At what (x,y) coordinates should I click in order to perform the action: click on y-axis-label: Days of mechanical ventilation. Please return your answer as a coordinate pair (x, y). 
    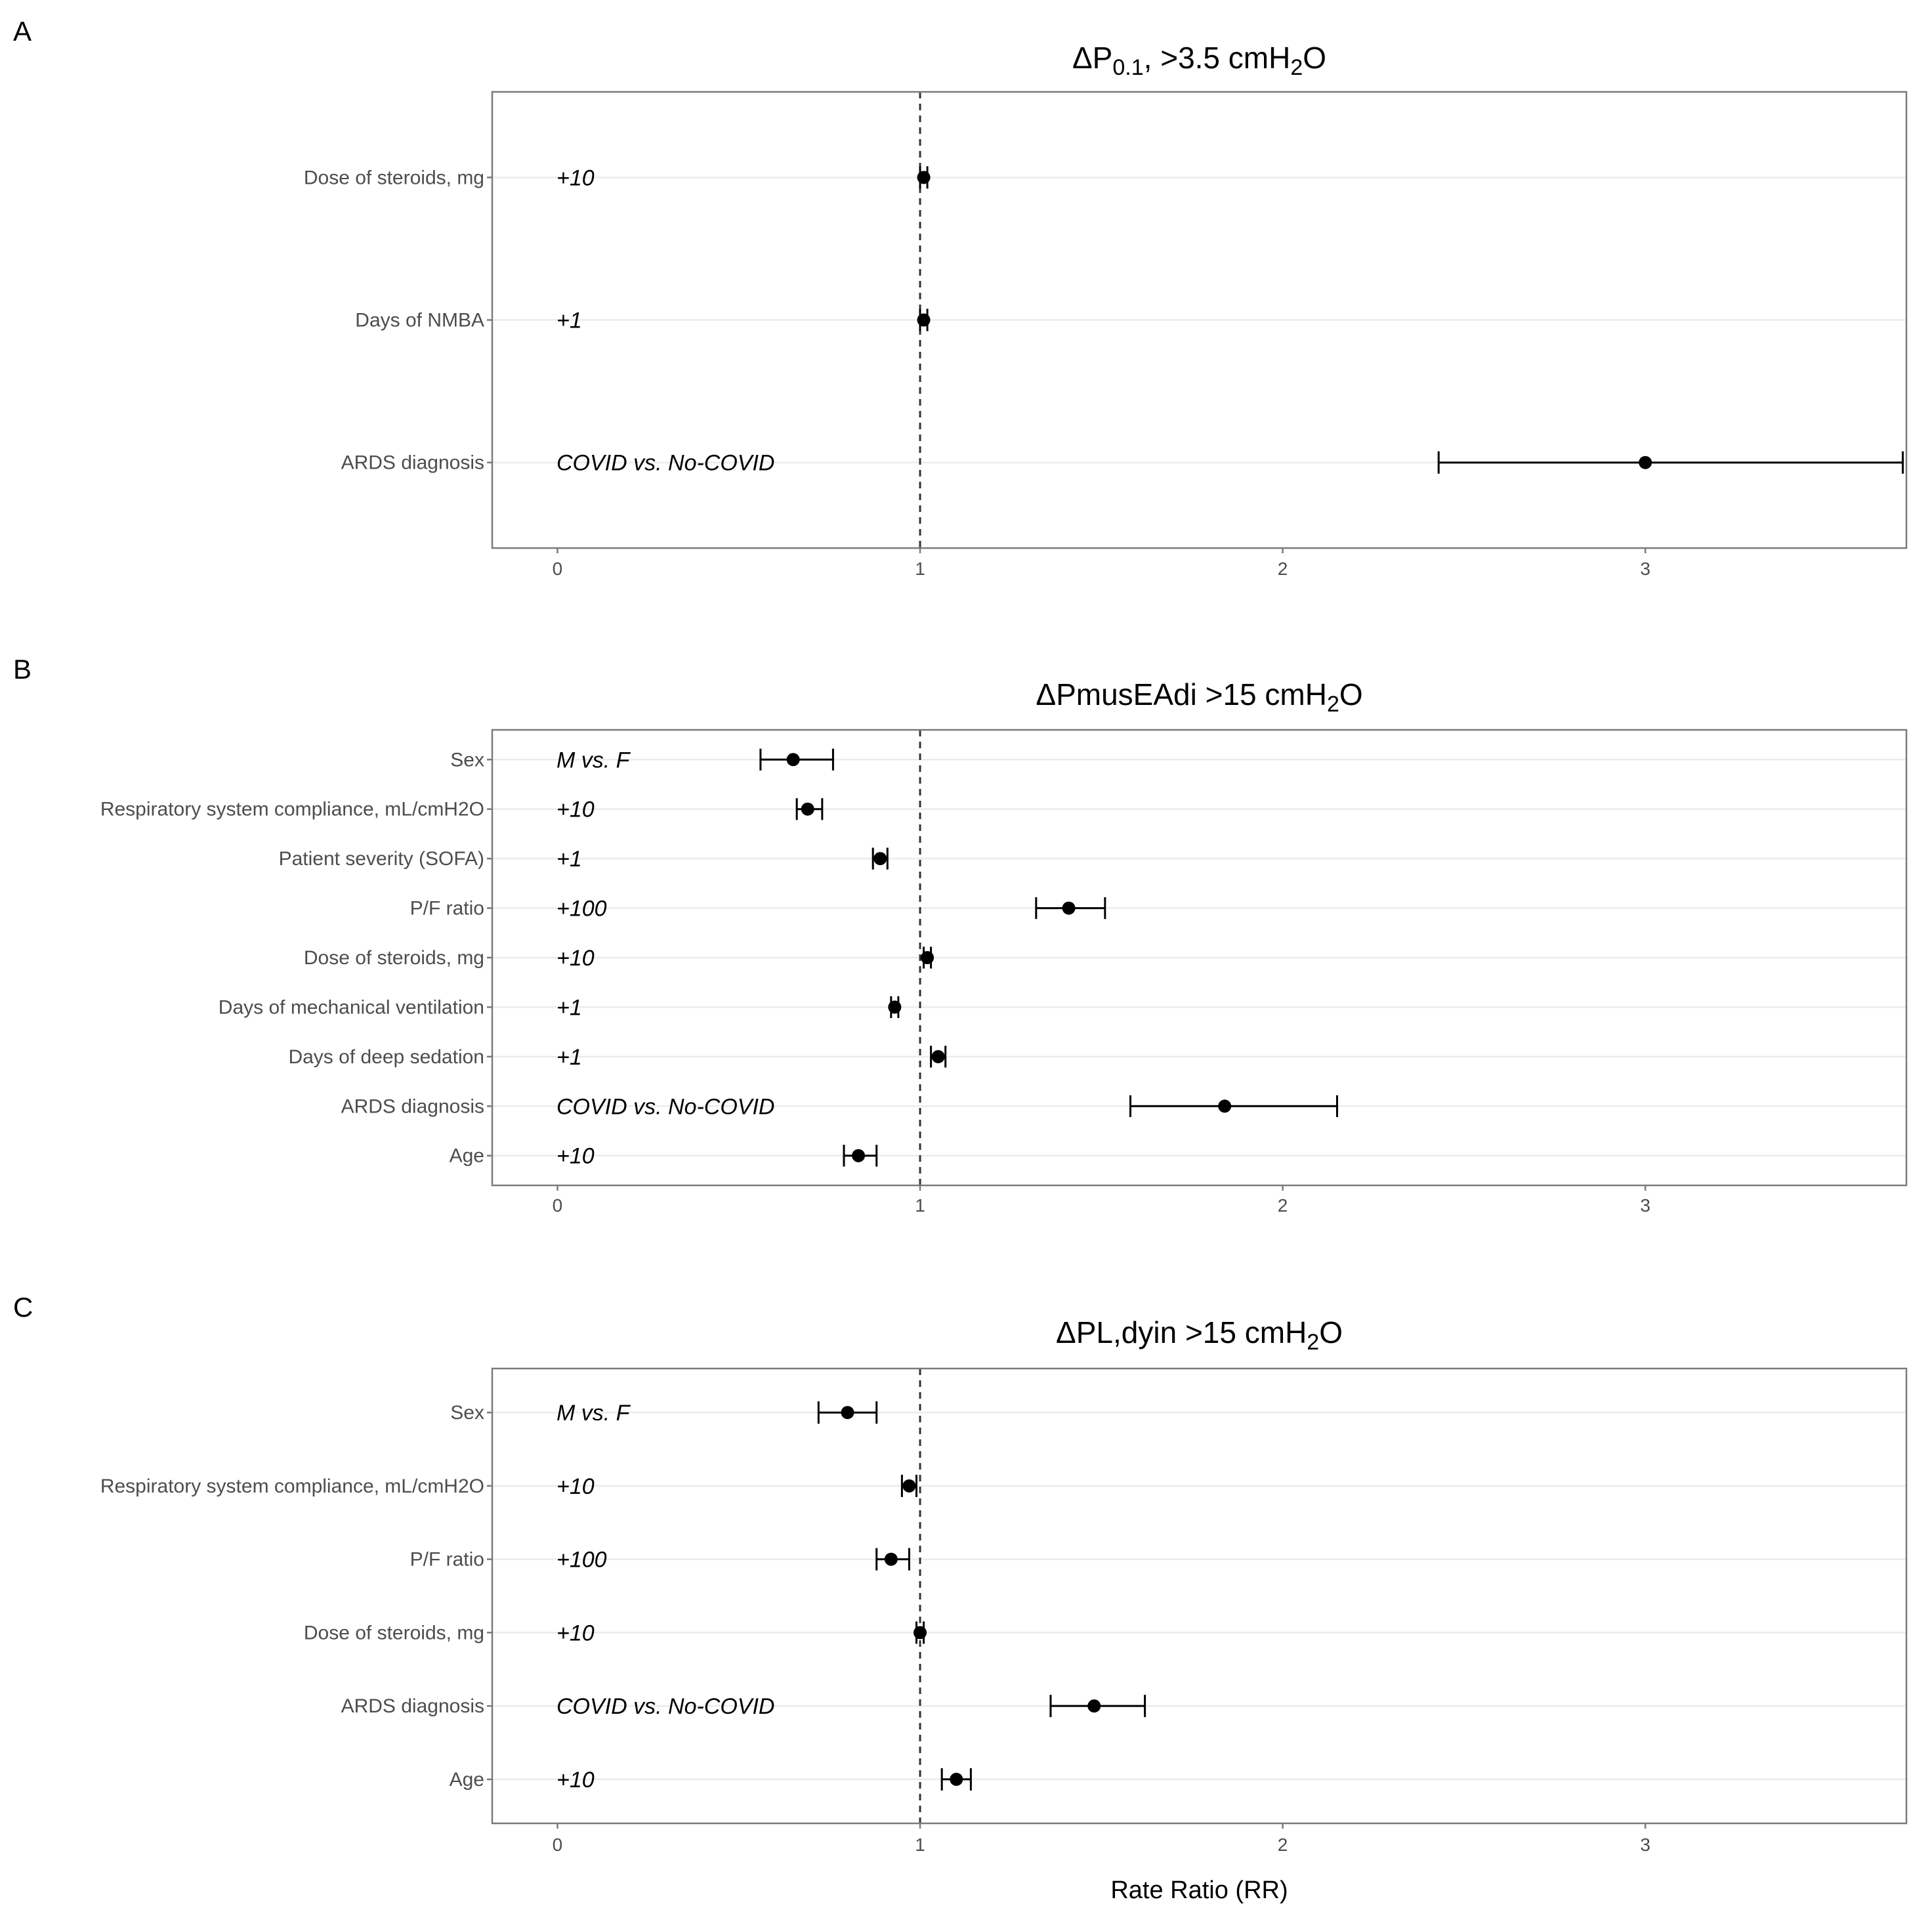
    Looking at the image, I should click on (351, 1007).